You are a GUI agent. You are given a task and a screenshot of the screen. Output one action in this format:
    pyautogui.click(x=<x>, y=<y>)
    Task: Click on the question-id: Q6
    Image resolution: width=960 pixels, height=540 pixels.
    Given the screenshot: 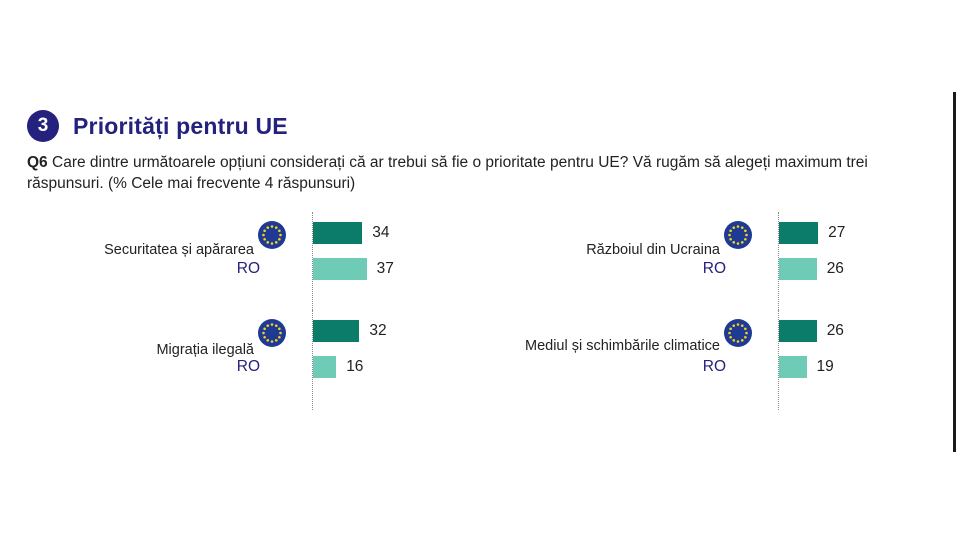 What is the action you would take?
    pyautogui.click(x=37, y=162)
    